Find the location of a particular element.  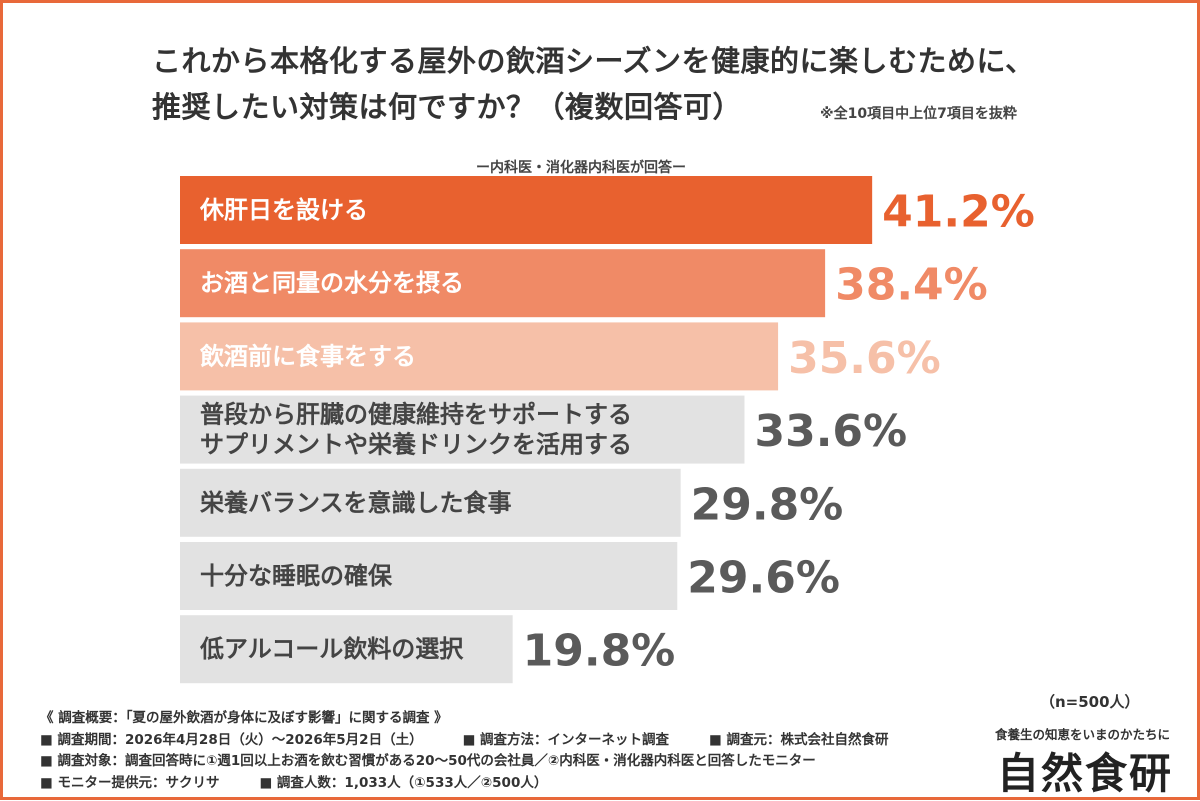

bar-label-3: 飲酒前に食事をする is located at coordinates (307, 356).